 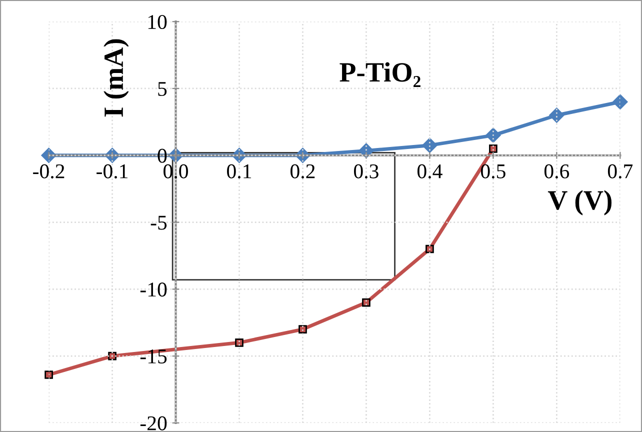 I want to click on y-tick-label: -5, so click(x=158, y=223).